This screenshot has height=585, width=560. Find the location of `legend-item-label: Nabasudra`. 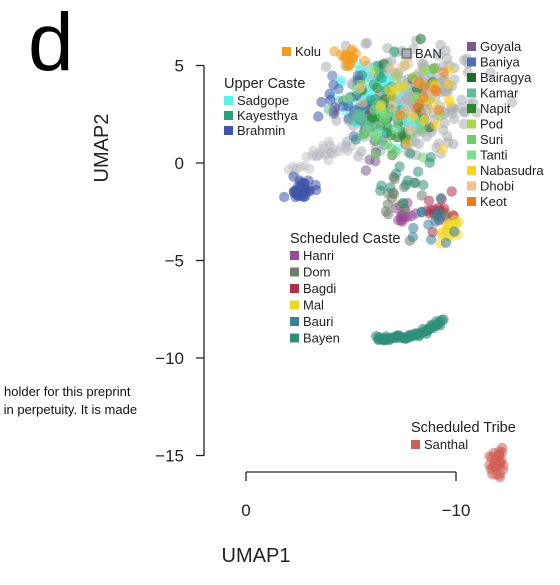

legend-item-label: Nabasudra is located at coordinates (512, 170).